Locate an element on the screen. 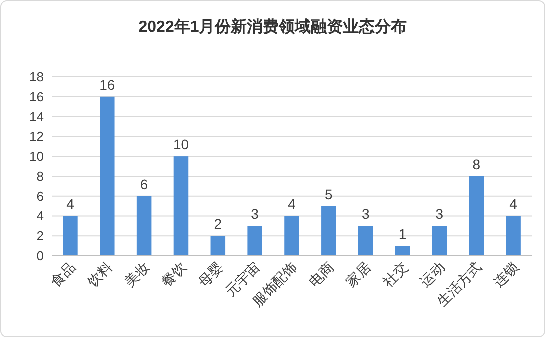 This screenshot has width=546, height=338. data-label: 16 is located at coordinates (108, 84).